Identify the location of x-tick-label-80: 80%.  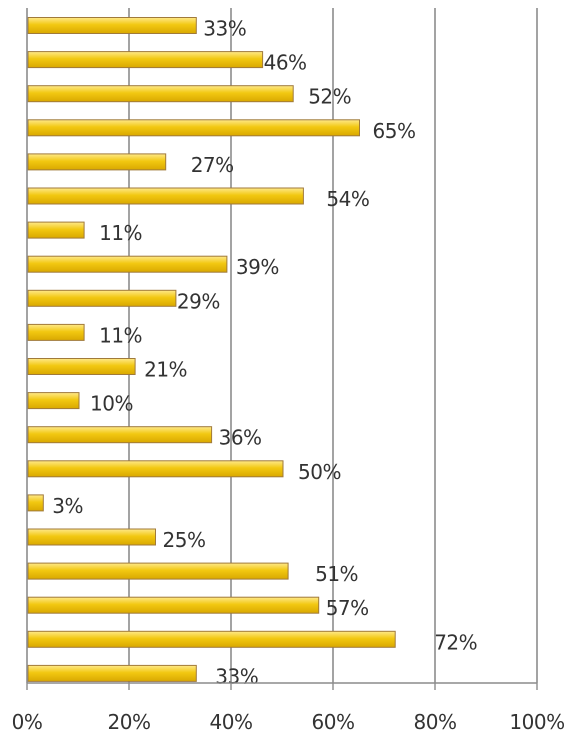
(435, 722).